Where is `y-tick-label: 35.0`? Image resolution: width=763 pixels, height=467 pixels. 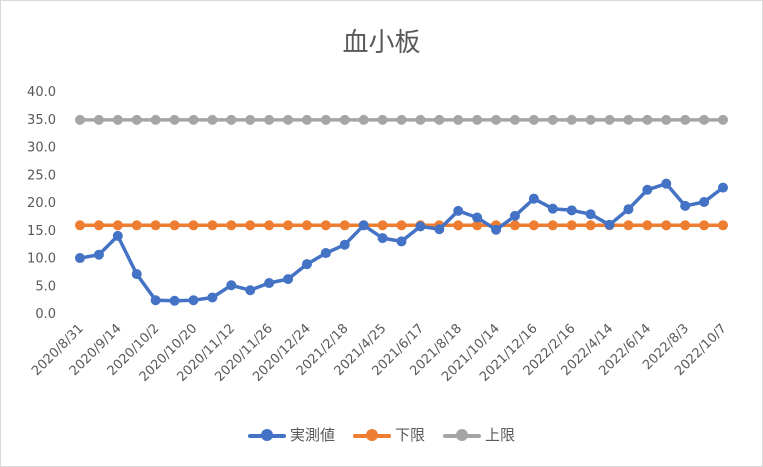
y-tick-label: 35.0 is located at coordinates (41, 120).